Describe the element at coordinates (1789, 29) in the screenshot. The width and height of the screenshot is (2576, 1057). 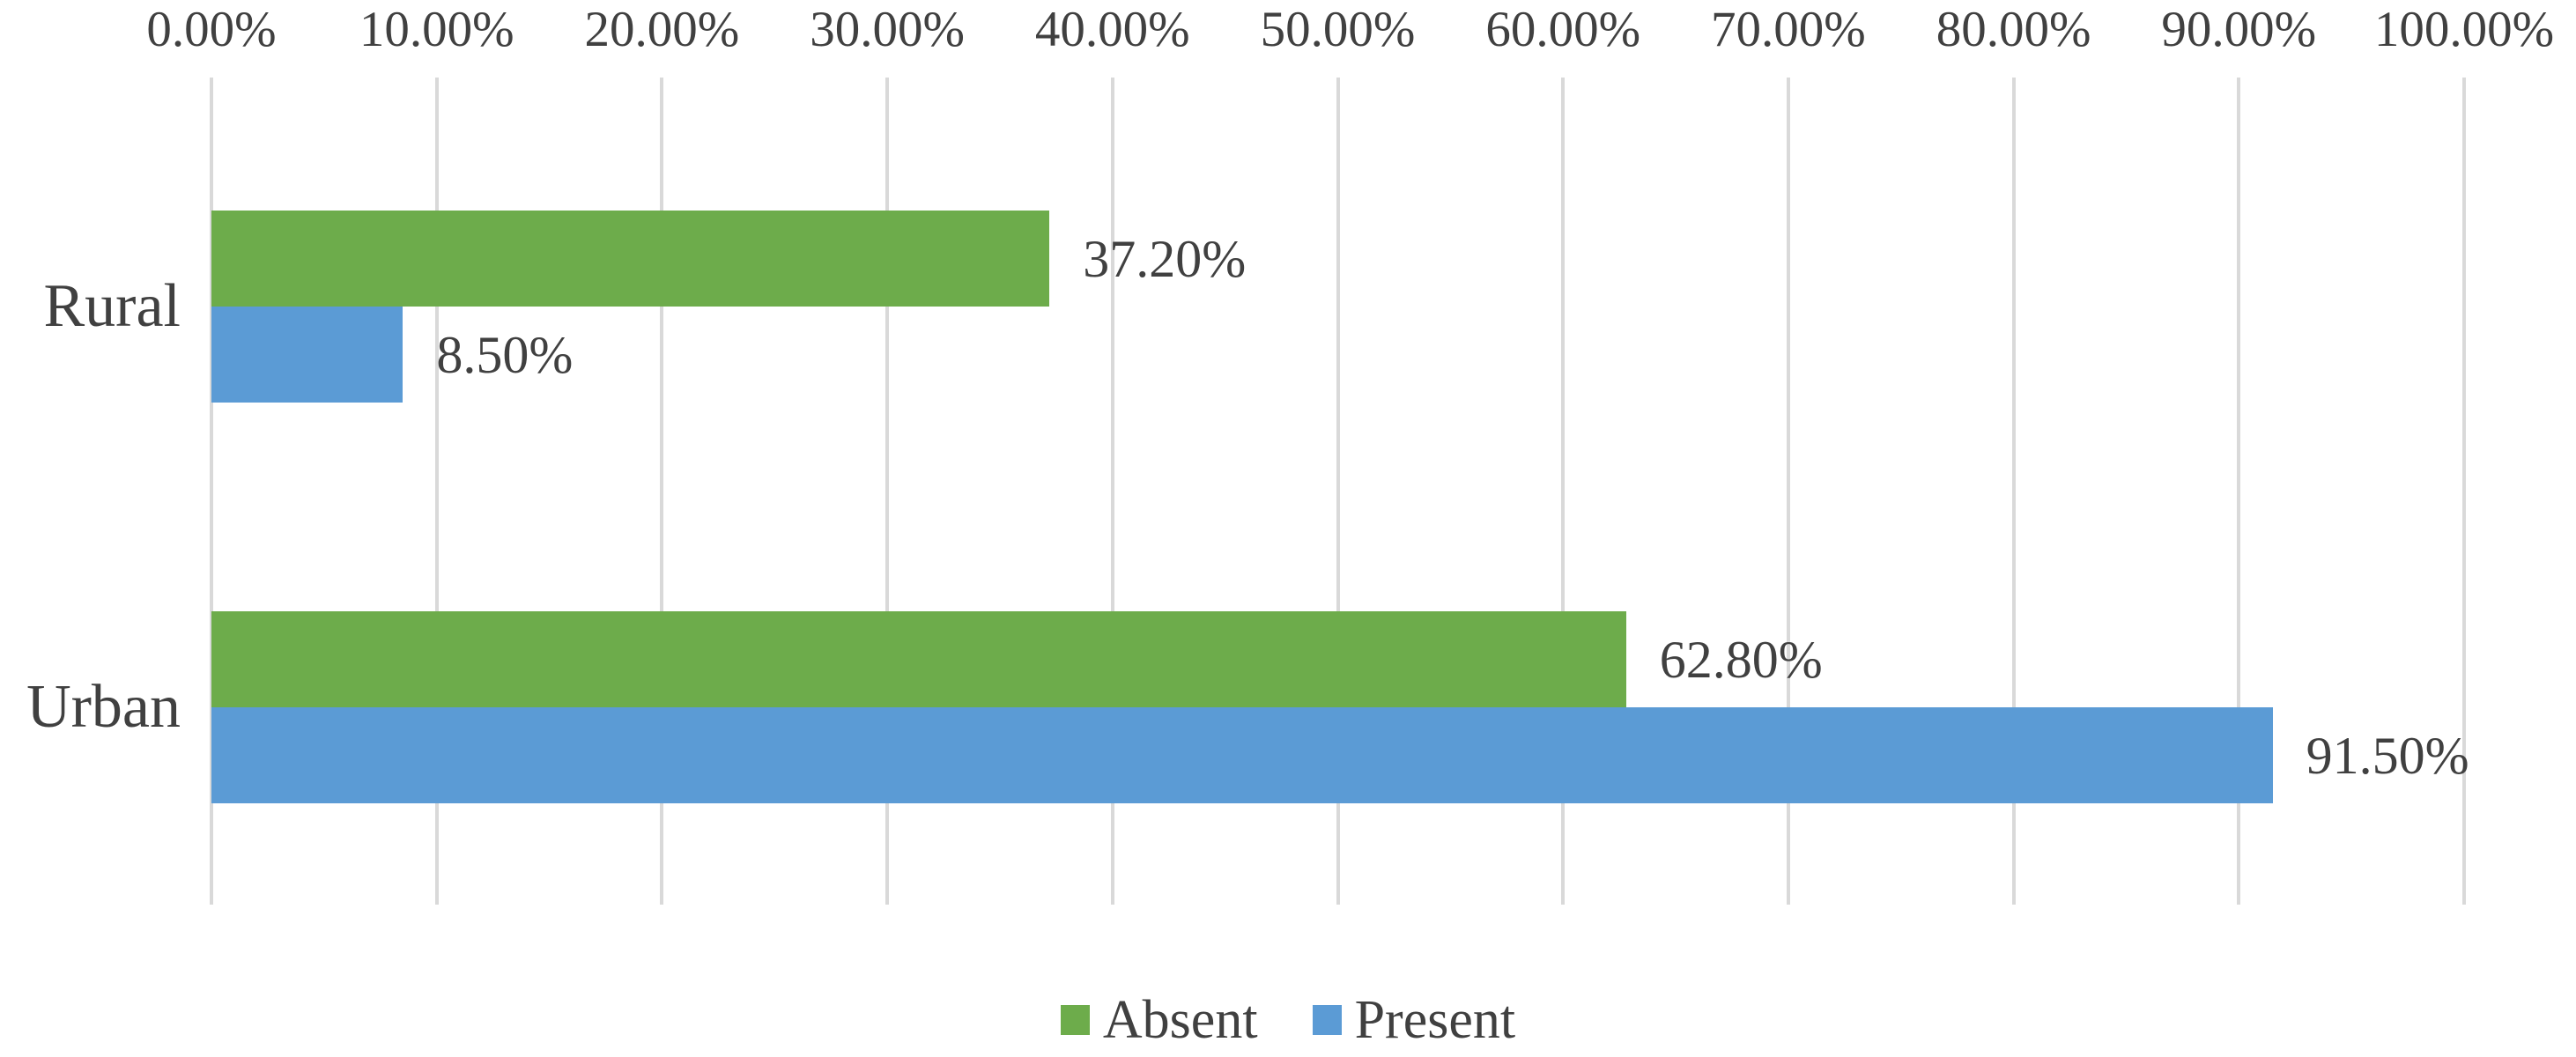
I see `x-axis-tick-label: 70.00%` at that location.